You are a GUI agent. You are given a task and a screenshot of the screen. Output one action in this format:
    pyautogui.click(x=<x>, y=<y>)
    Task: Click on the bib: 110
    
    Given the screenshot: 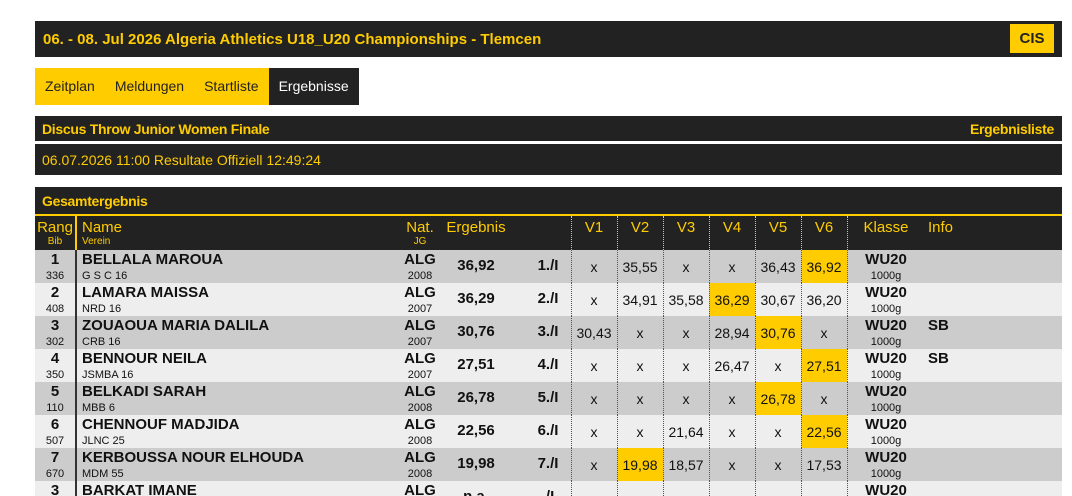 What is the action you would take?
    pyautogui.click(x=55, y=408)
    